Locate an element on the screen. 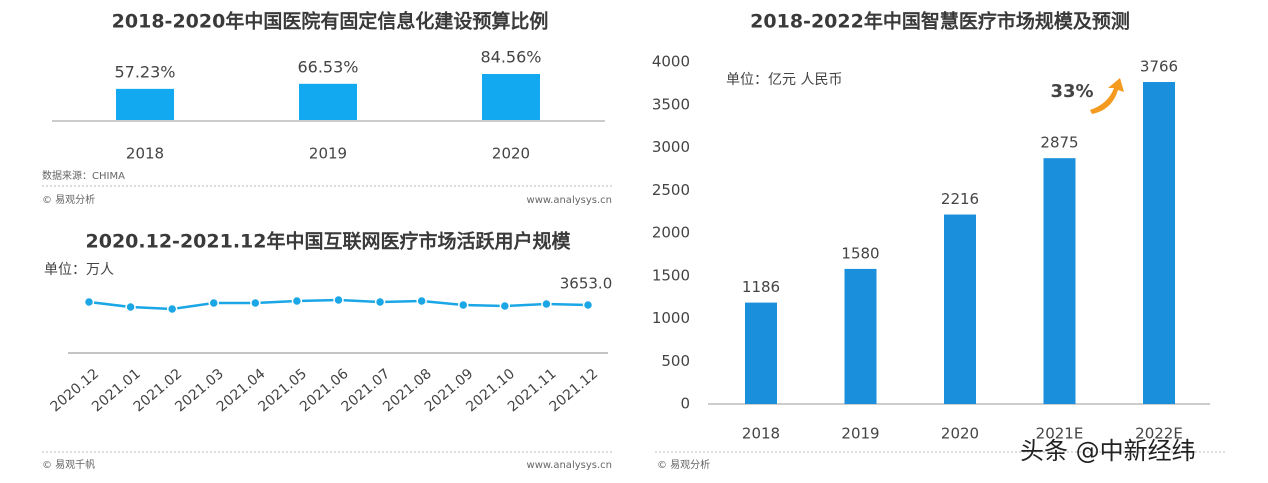 The width and height of the screenshot is (1268, 483). source: 数据来源：CHIMA is located at coordinates (83, 175).